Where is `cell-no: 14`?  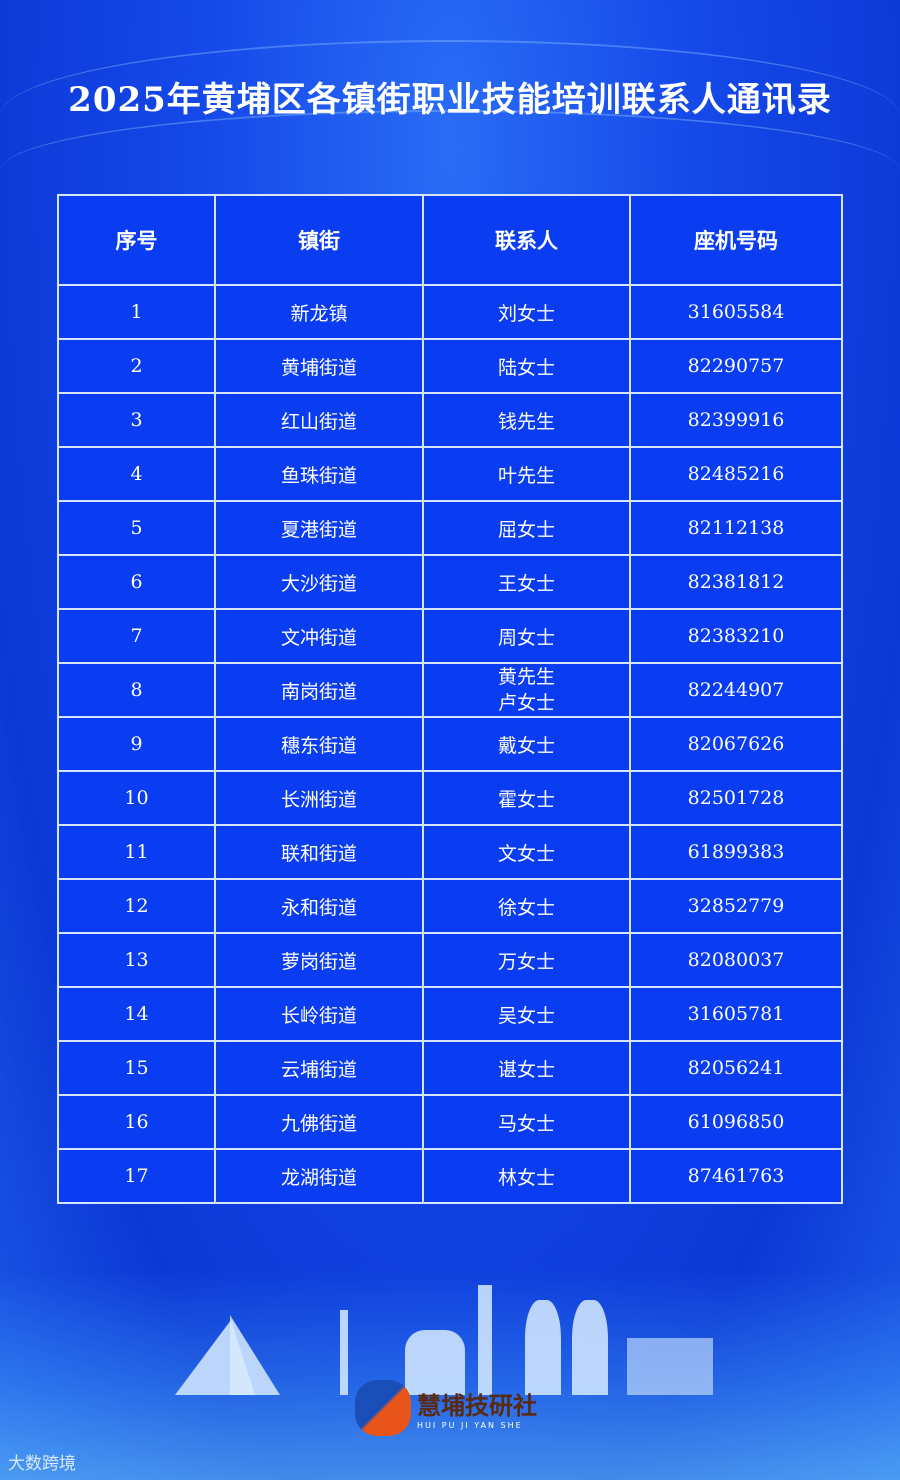
cell-no: 14 is located at coordinates (136, 1014).